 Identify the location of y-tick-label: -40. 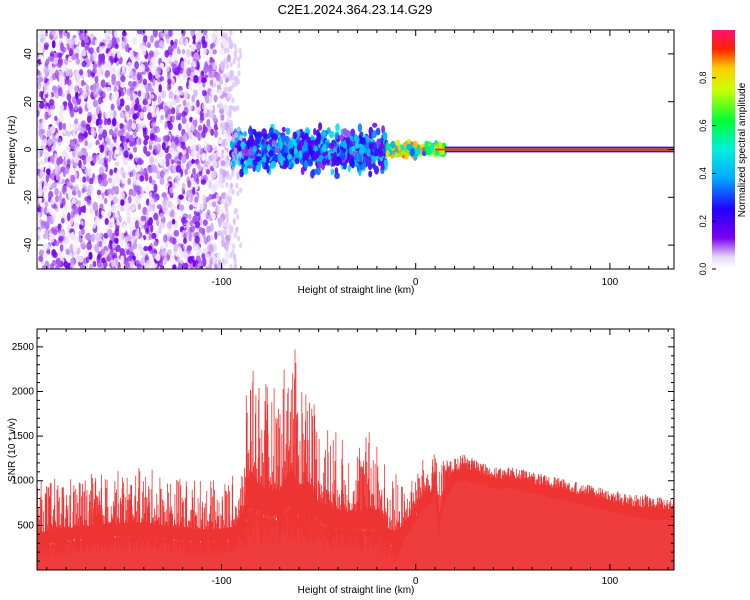
(28, 244).